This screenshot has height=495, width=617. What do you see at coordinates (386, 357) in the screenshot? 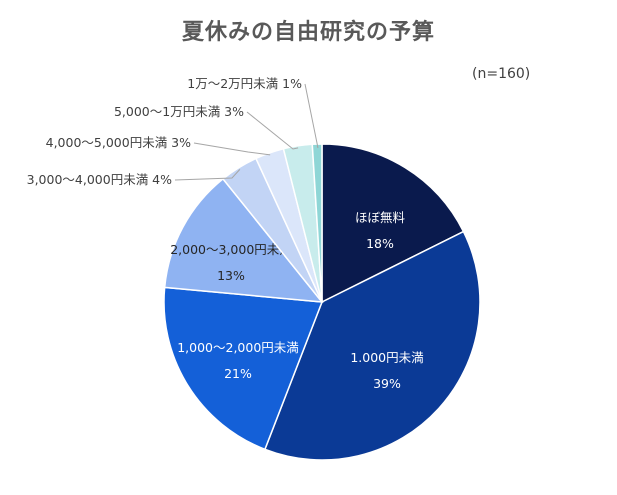
I see `slice-label: 1.000円未満` at bounding box center [386, 357].